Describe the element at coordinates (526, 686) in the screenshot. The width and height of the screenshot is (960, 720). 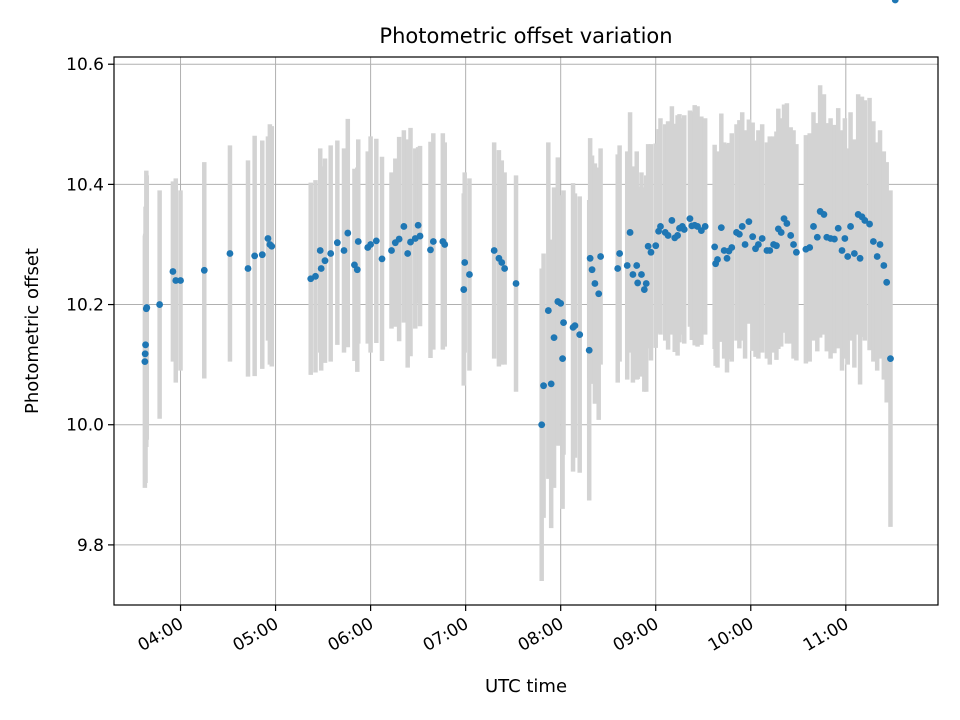
I see `x-axis-label: UTC time` at that location.